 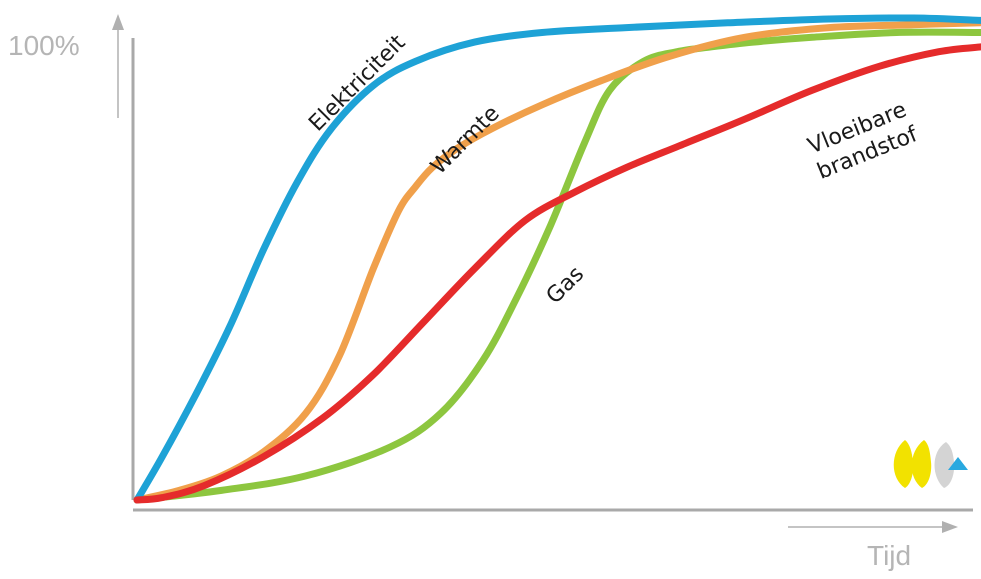 What do you see at coordinates (44, 45) in the screenshot?
I see `y-axis-label: 100%` at bounding box center [44, 45].